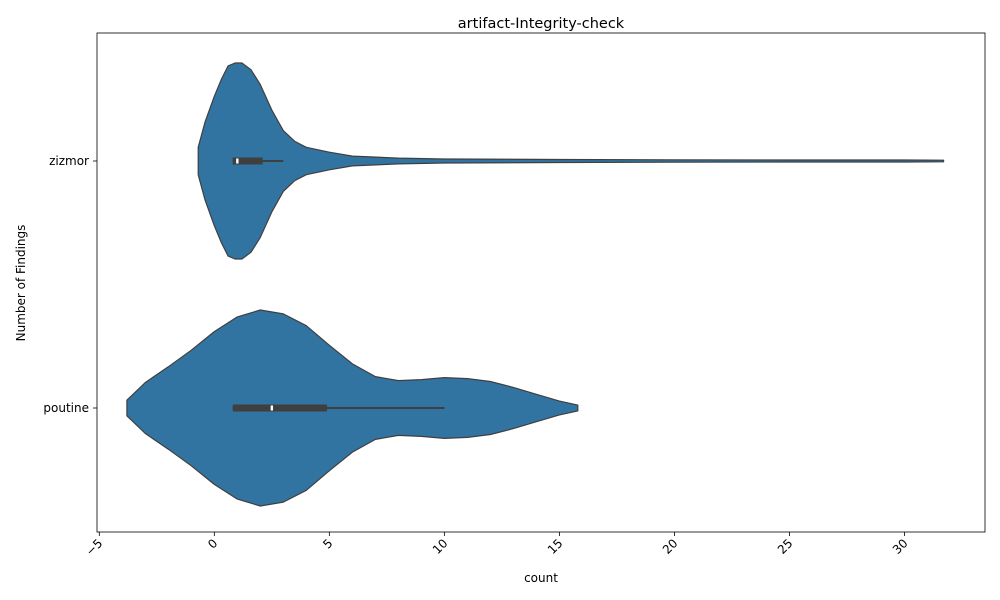 This screenshot has height=600, width=1000. Describe the element at coordinates (272, 408) in the screenshot. I see `median-marker-poutine` at that location.